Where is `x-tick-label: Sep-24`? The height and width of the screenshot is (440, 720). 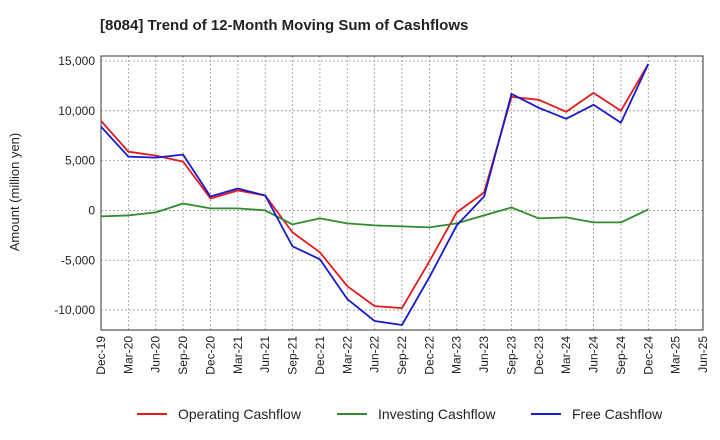 x-tick-label: Sep-24 is located at coordinates (621, 355).